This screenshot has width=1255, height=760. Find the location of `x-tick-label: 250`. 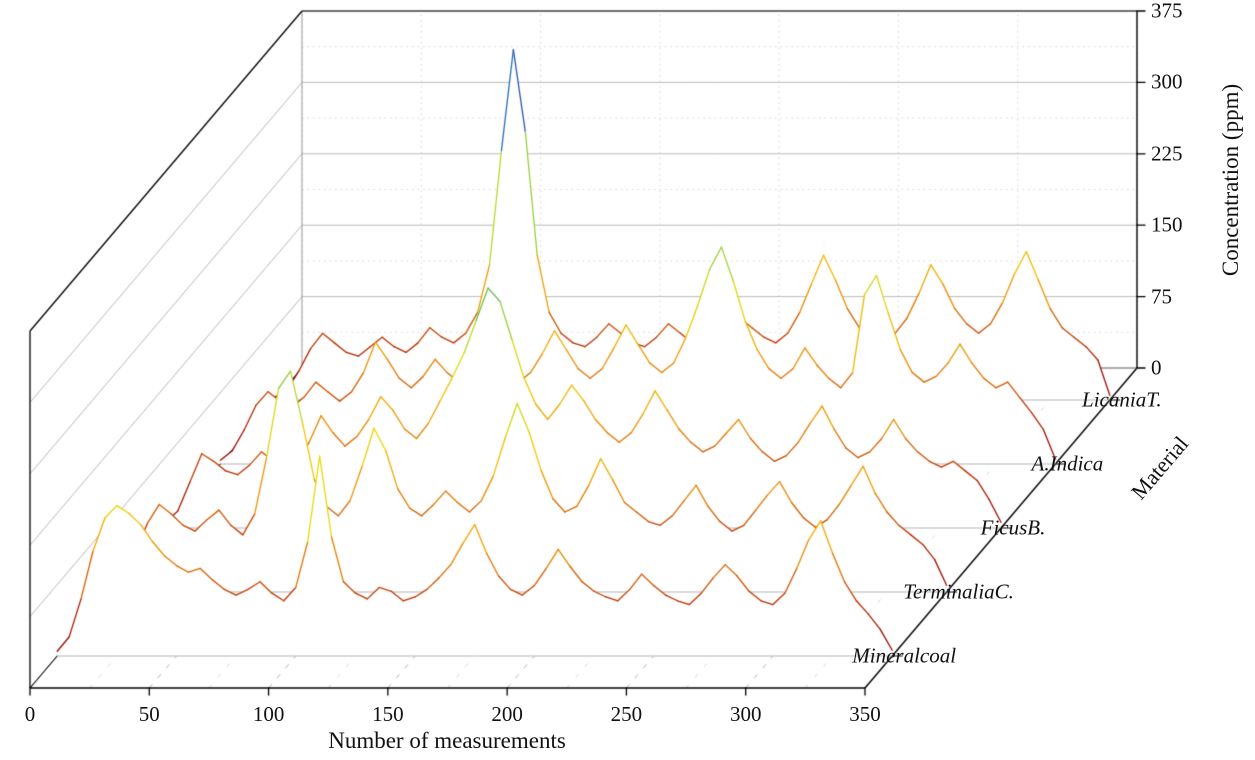

x-tick-label: 250 is located at coordinates (626, 714).